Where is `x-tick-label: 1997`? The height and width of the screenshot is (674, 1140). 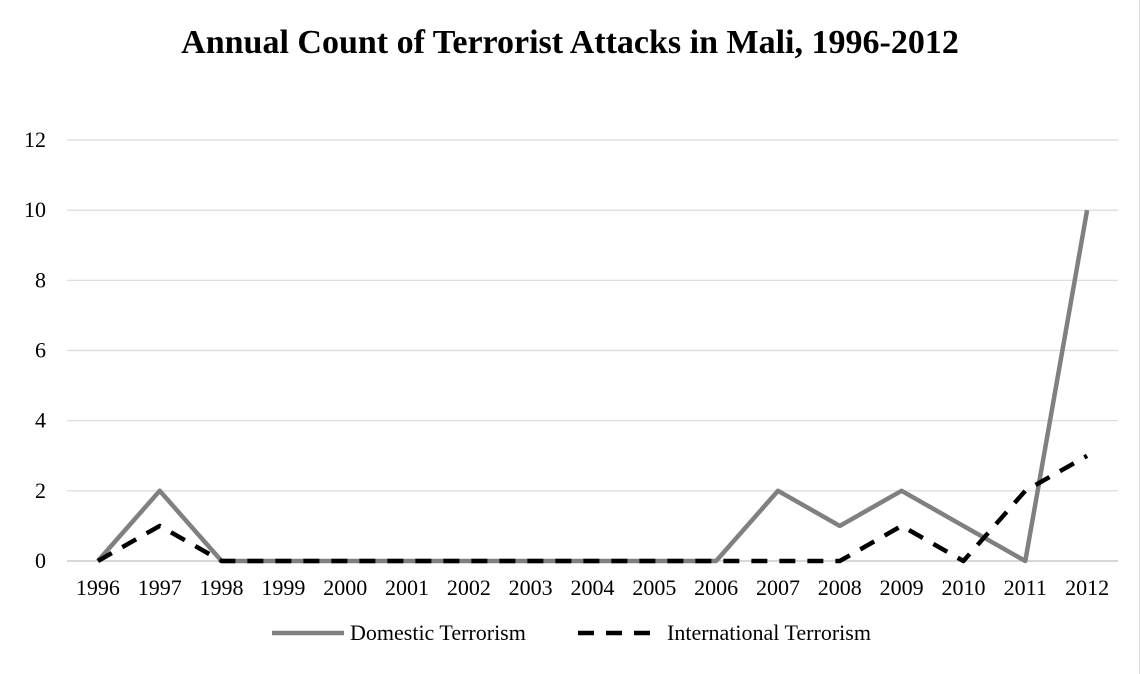
x-tick-label: 1997 is located at coordinates (160, 587).